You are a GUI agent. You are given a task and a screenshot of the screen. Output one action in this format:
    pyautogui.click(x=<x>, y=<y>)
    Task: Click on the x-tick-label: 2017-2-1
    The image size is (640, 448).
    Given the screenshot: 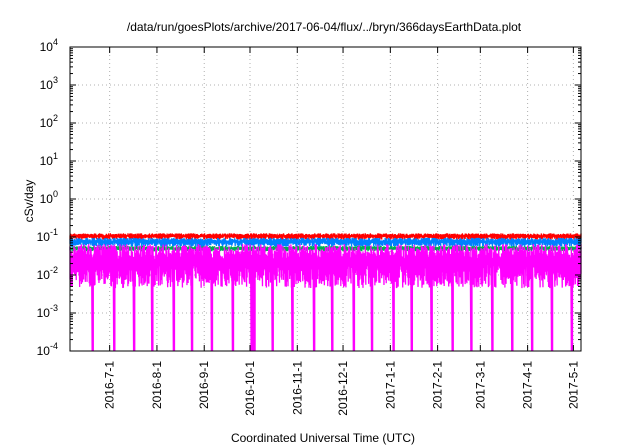 What is the action you would take?
    pyautogui.click(x=438, y=385)
    